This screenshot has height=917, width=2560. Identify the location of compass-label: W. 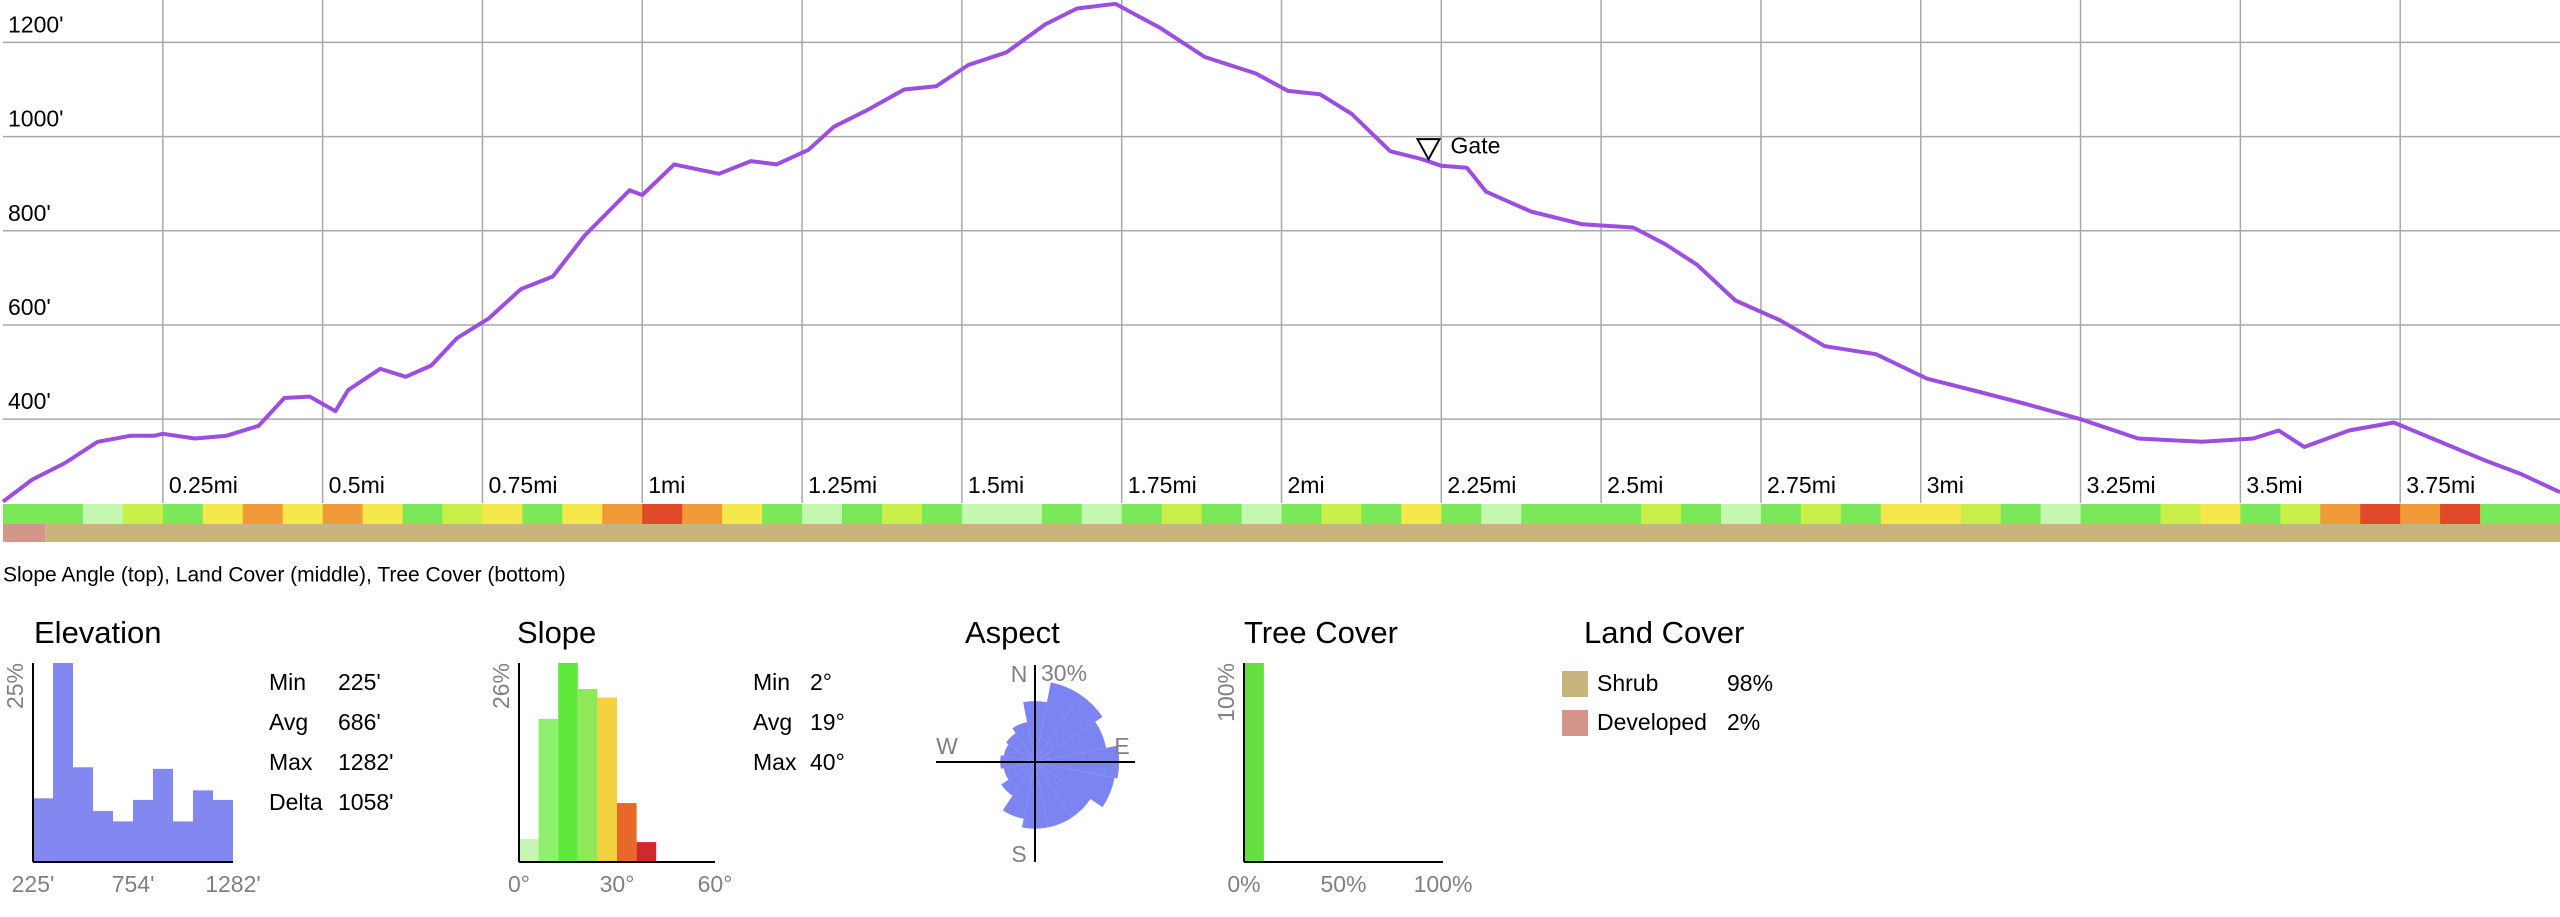
(947, 746).